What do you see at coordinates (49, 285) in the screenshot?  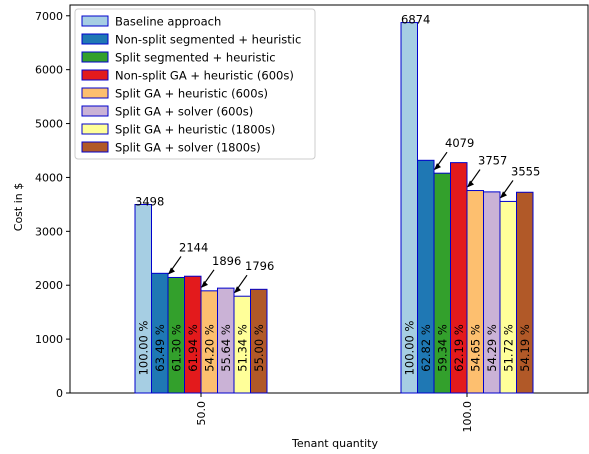 I see `y-tick-label: 2000` at bounding box center [49, 285].